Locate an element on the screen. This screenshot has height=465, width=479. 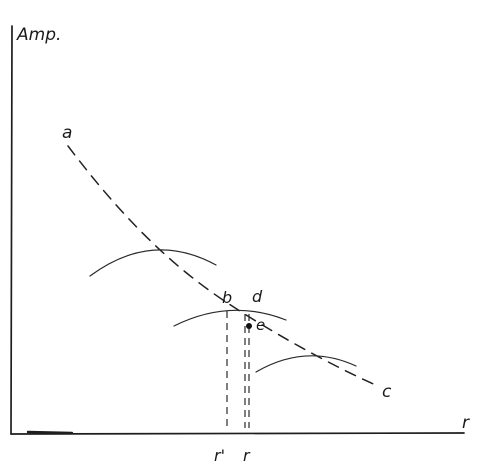
arc-lower is located at coordinates (306, 364).